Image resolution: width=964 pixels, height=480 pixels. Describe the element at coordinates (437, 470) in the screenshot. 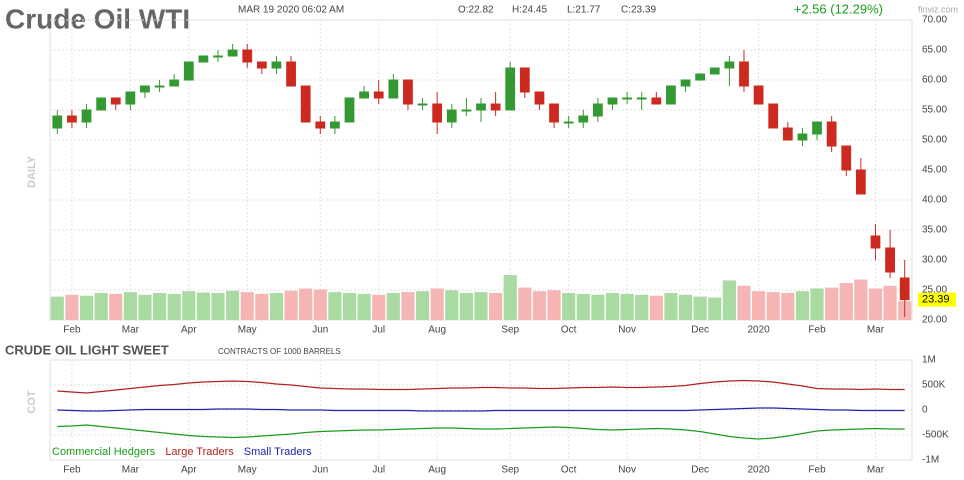

I see `x-tick-label: Aug` at that location.